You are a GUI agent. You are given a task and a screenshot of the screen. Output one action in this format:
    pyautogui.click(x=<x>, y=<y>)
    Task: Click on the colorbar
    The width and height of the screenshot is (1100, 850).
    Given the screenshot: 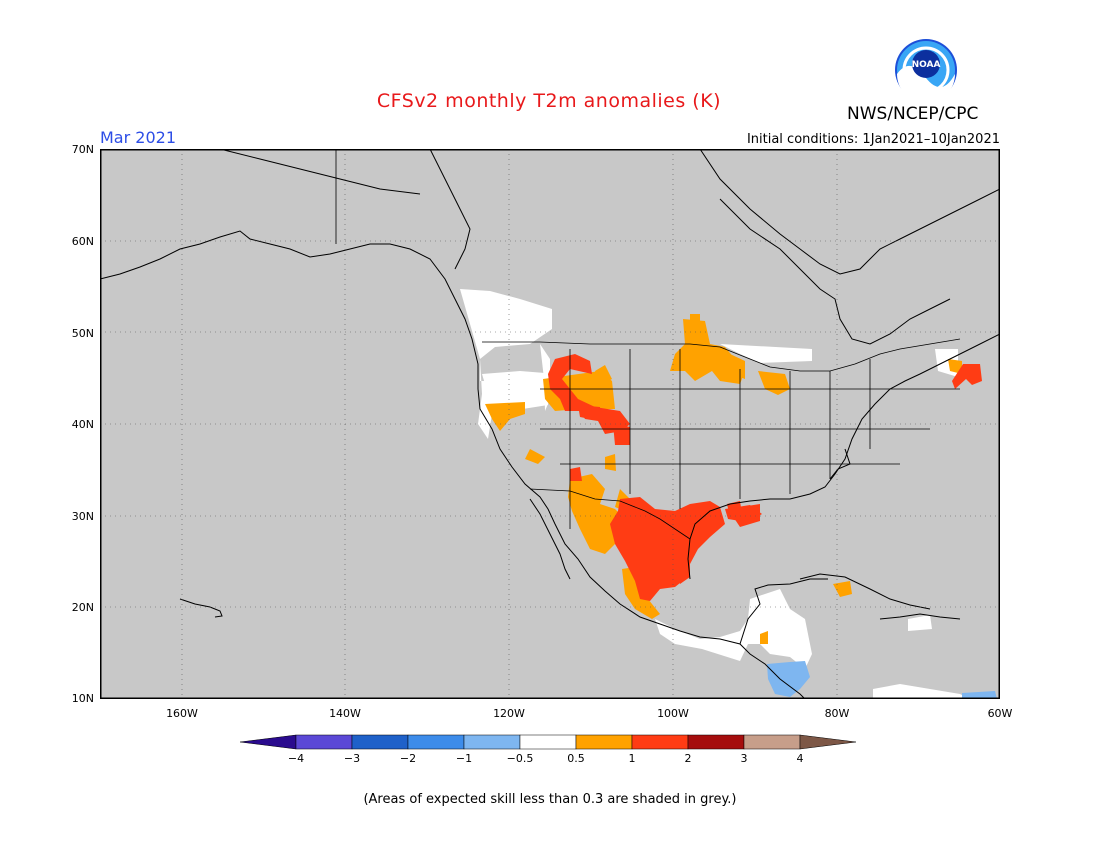 What is the action you would take?
    pyautogui.click(x=548, y=742)
    